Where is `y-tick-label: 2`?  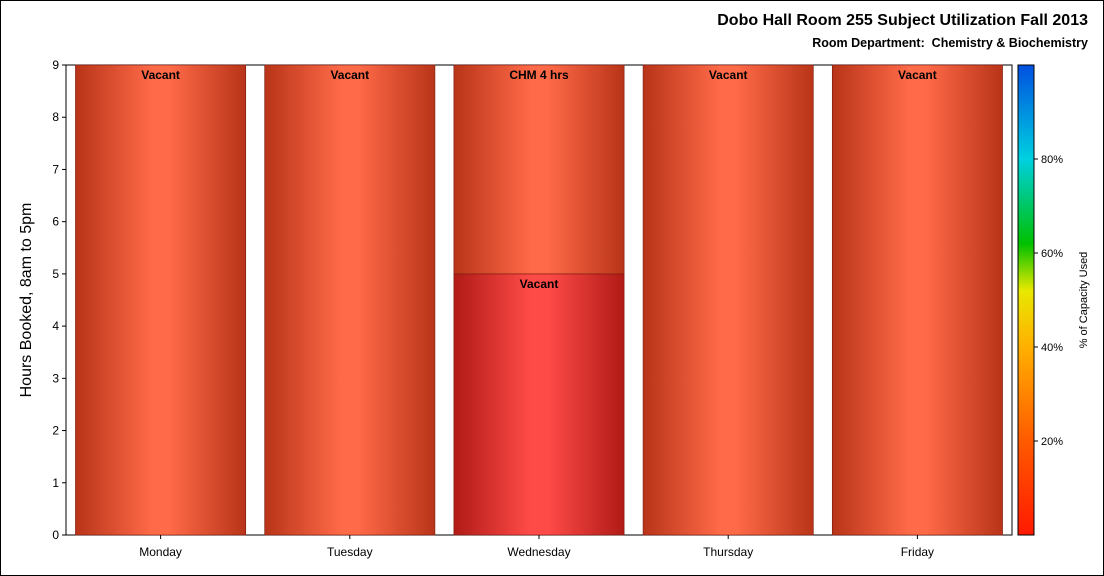
y-tick-label: 2 is located at coordinates (55, 431).